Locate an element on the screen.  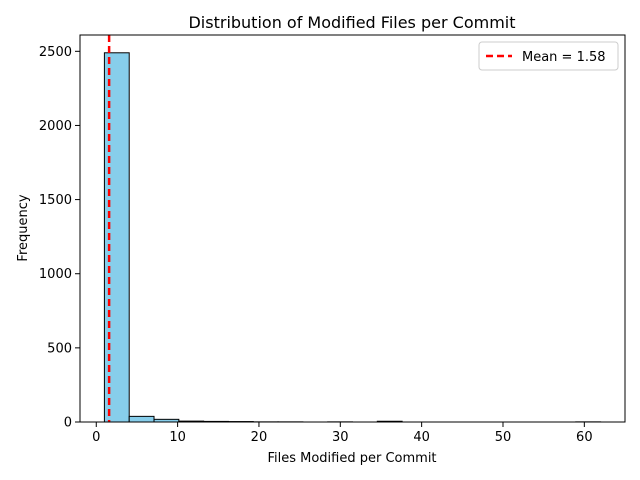
y-axis-label: Frequency is located at coordinates (23, 227).